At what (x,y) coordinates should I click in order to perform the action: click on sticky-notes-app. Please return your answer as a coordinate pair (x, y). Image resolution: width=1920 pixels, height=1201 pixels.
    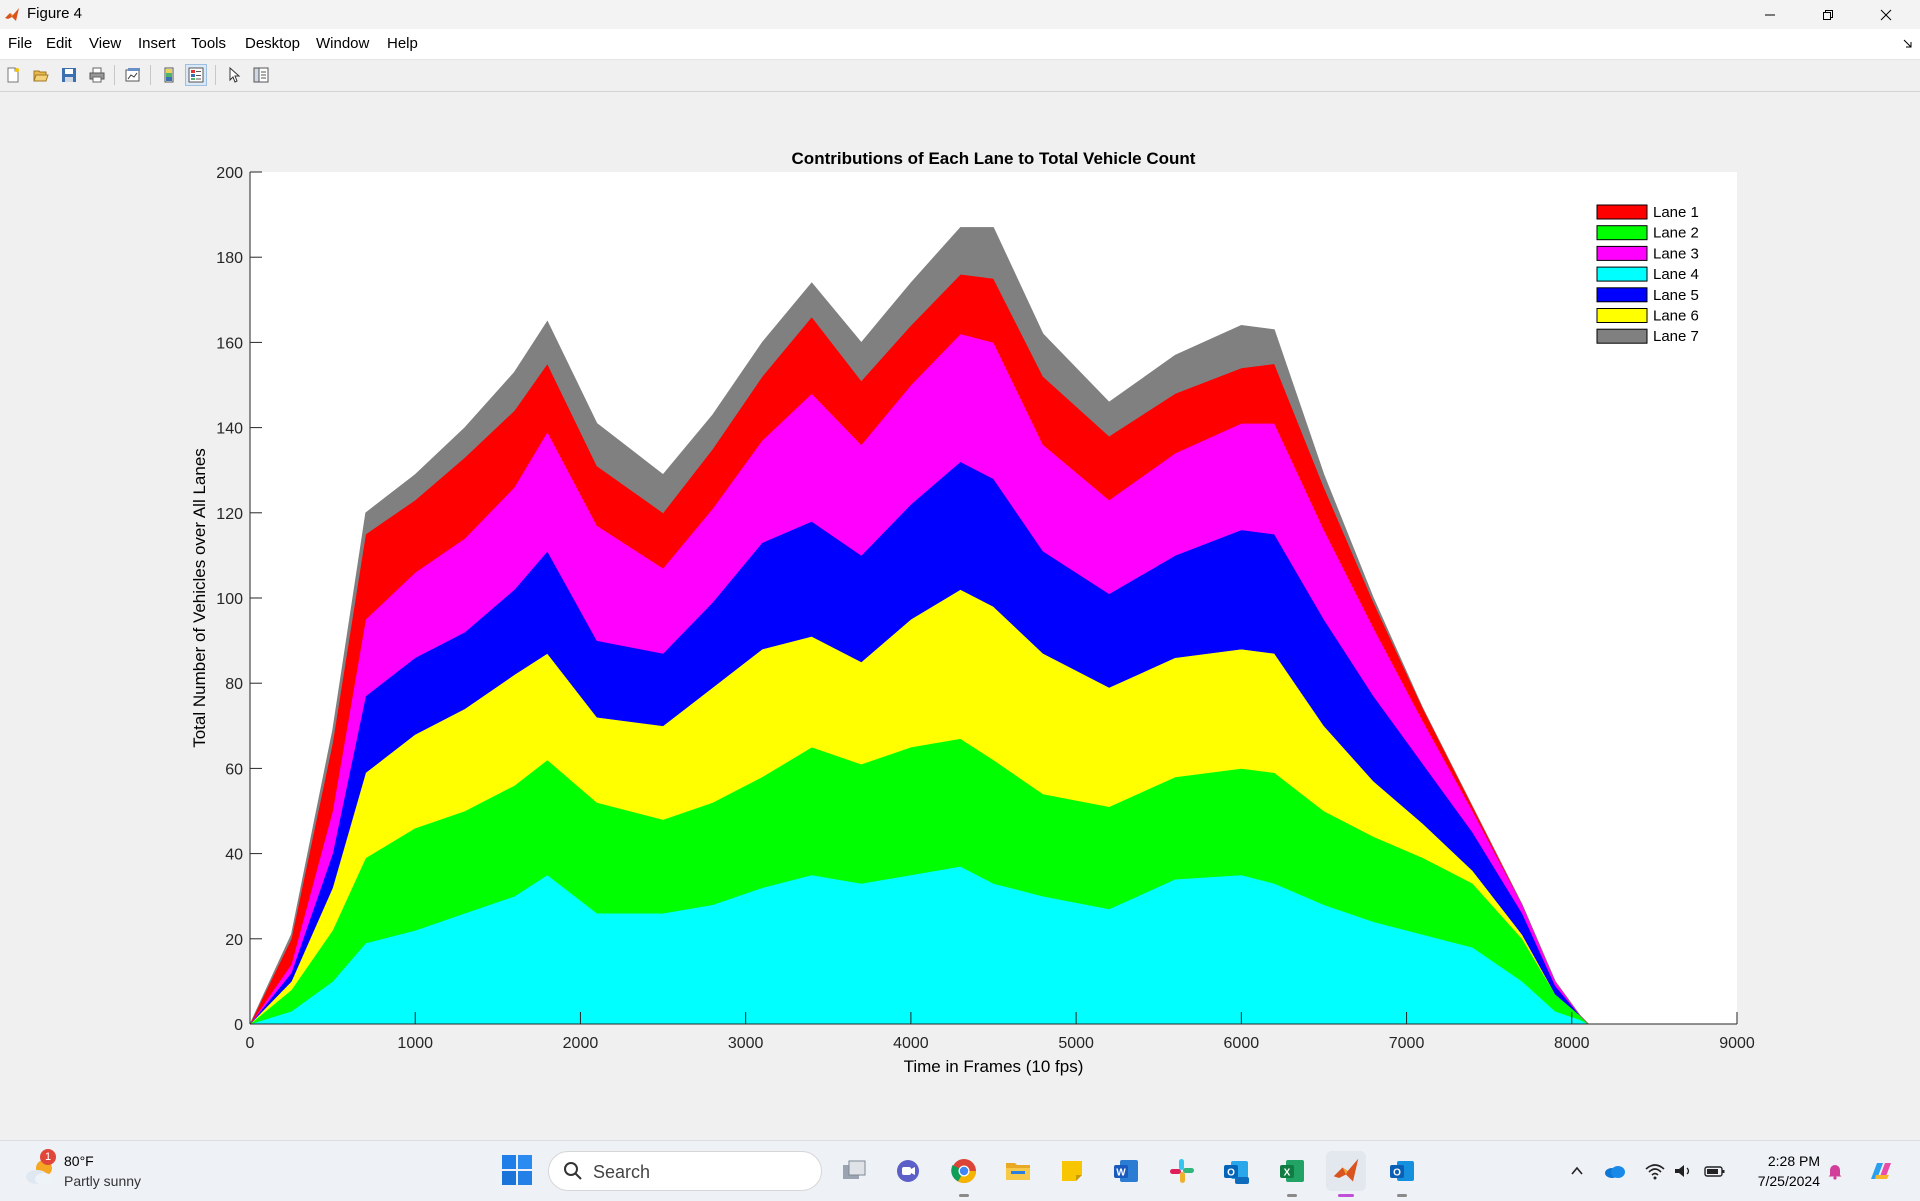
    Looking at the image, I should click on (1072, 1171).